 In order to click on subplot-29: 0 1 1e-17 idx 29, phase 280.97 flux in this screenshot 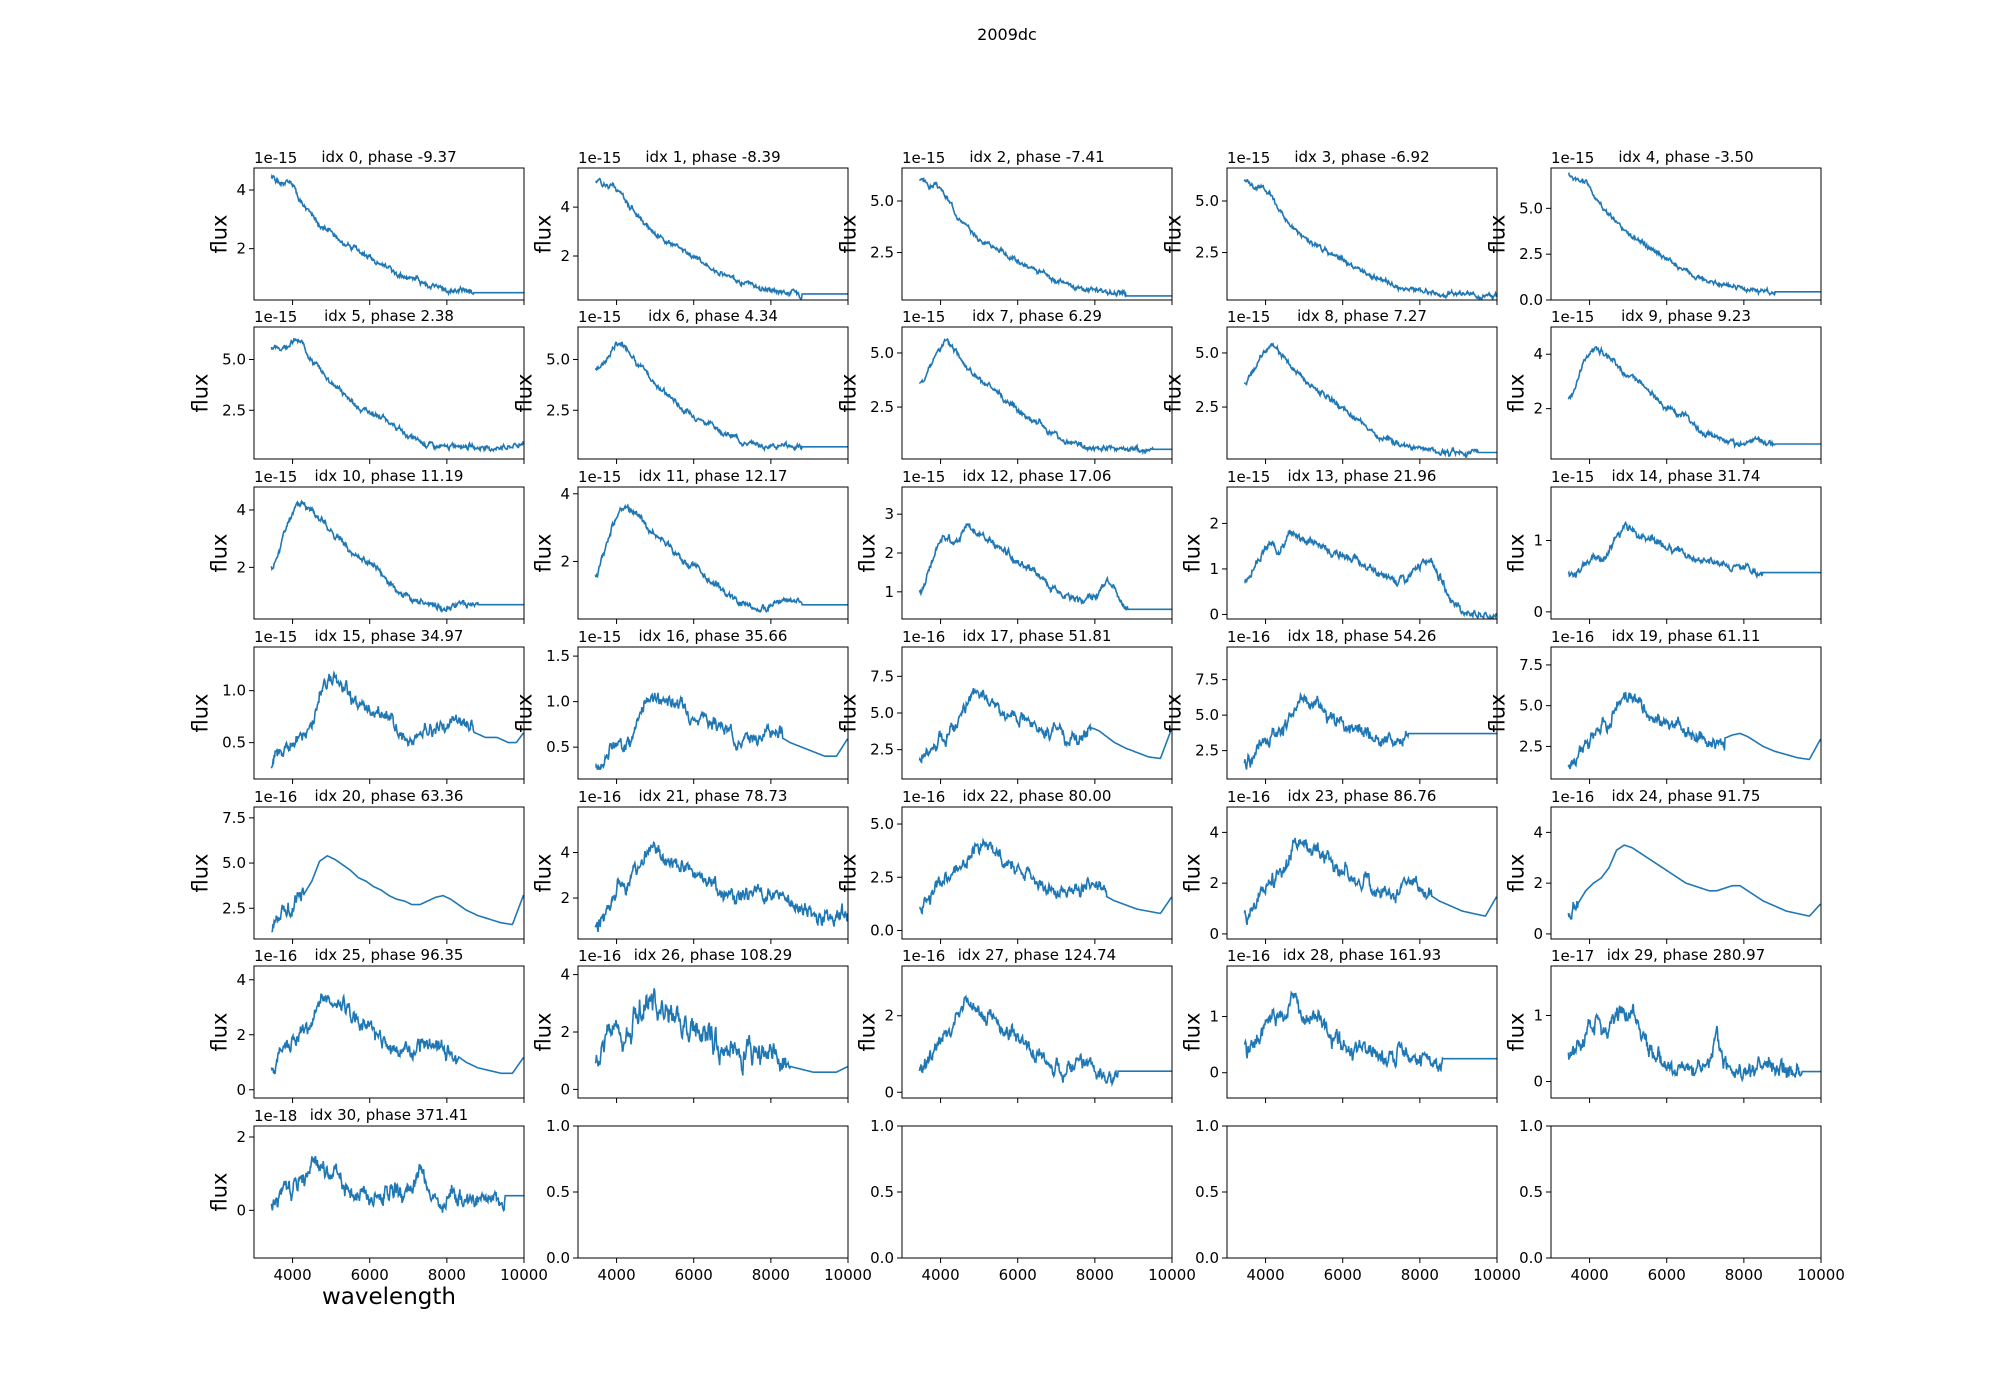, I will do `click(1663, 1024)`.